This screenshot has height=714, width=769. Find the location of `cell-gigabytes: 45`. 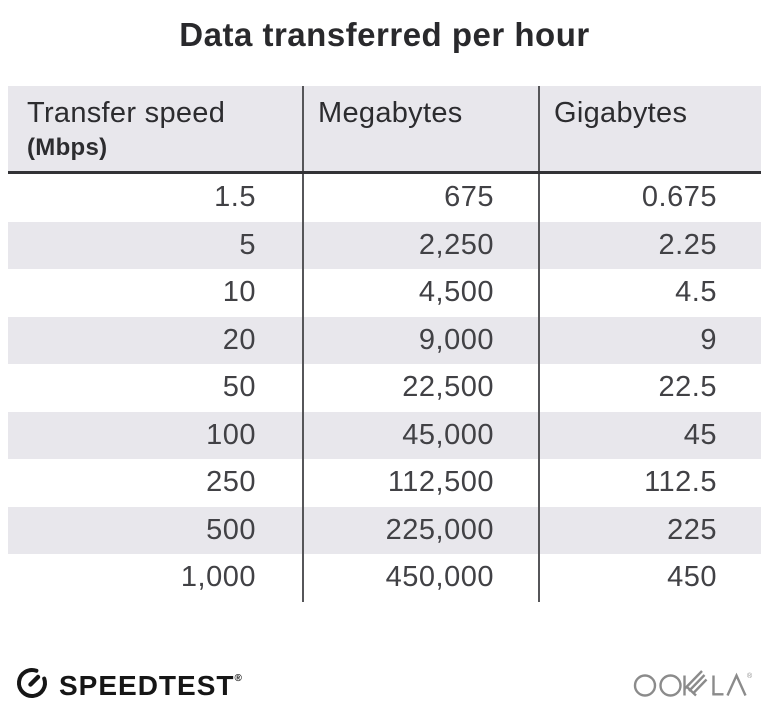

cell-gigabytes: 45 is located at coordinates (649, 435).